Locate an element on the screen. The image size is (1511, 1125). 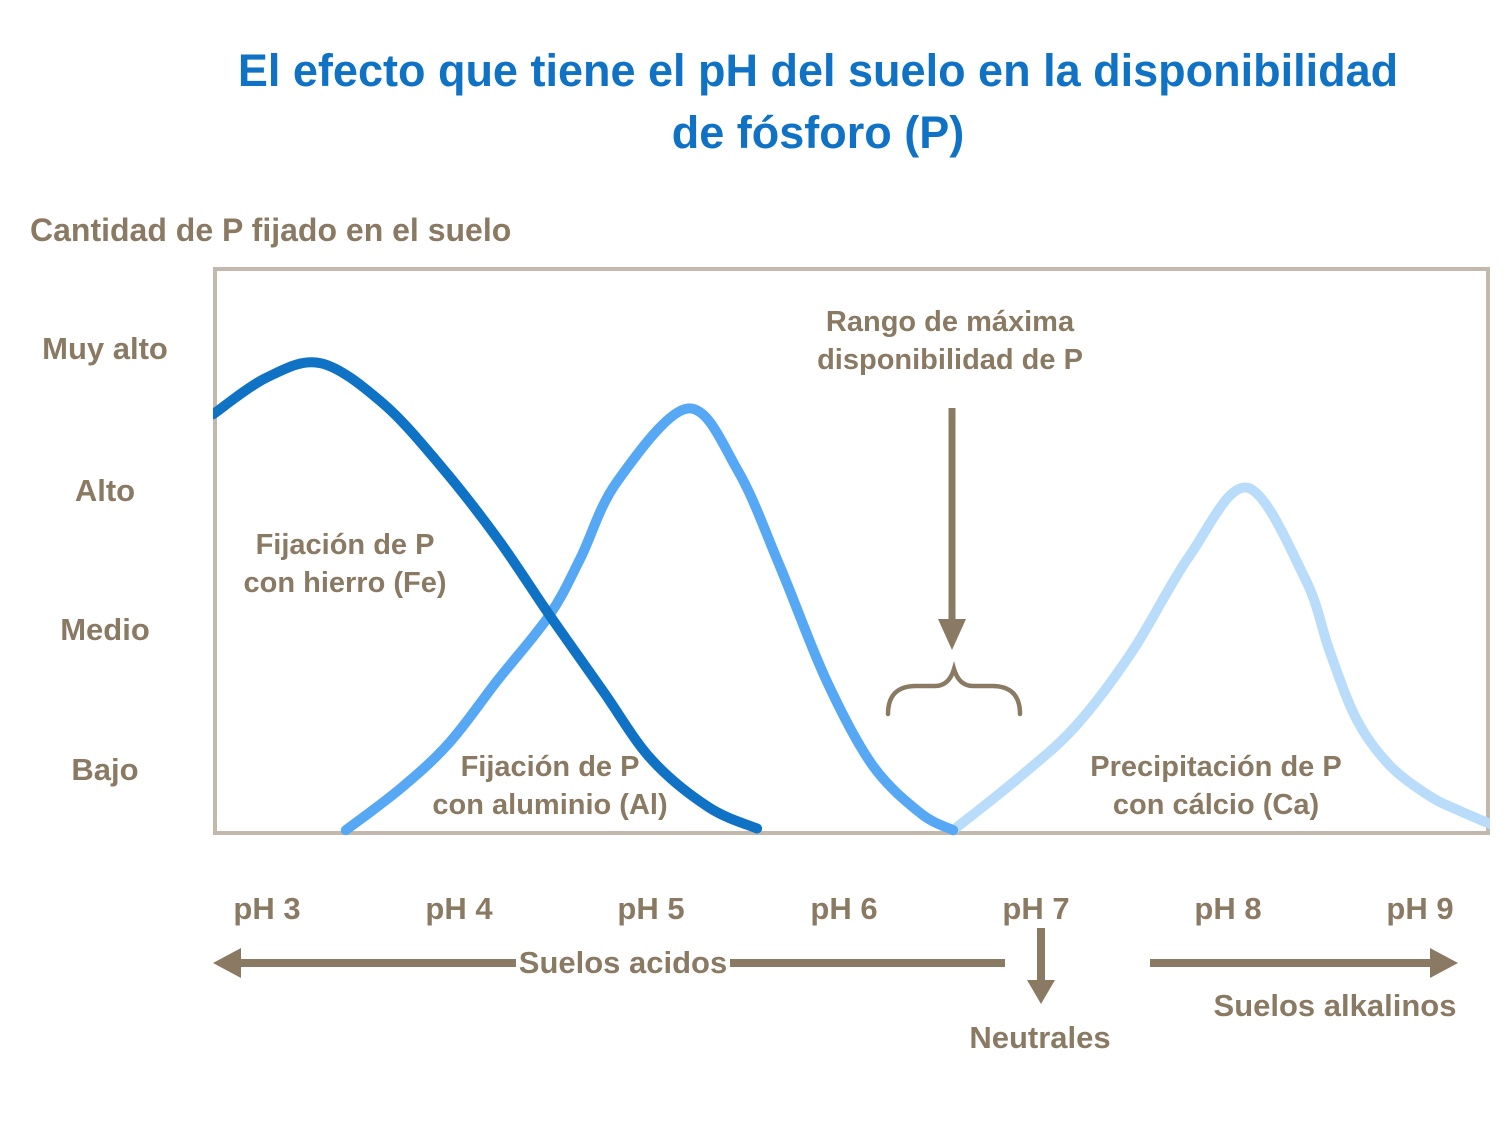
x-tick-ph4: pH 4 is located at coordinates (459, 908).